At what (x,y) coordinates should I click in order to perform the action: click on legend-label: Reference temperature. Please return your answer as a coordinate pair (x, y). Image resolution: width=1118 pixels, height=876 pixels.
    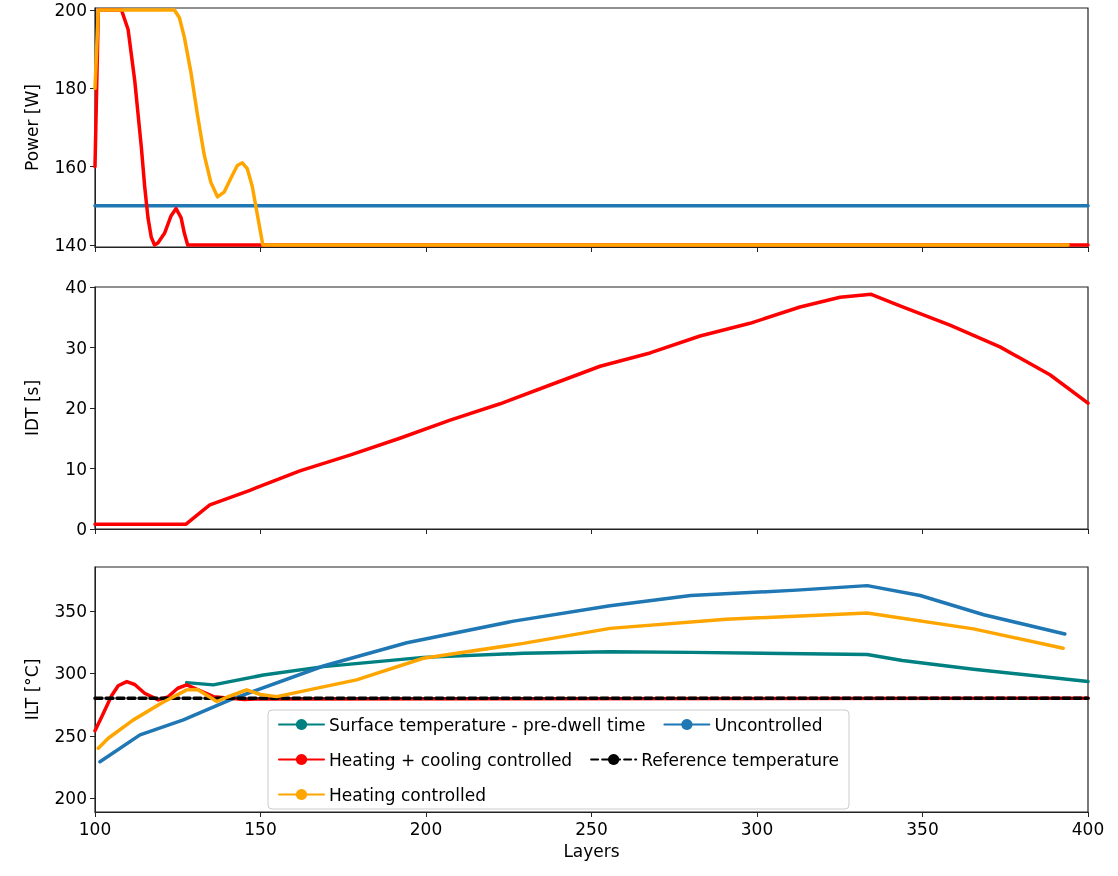
    Looking at the image, I should click on (740, 759).